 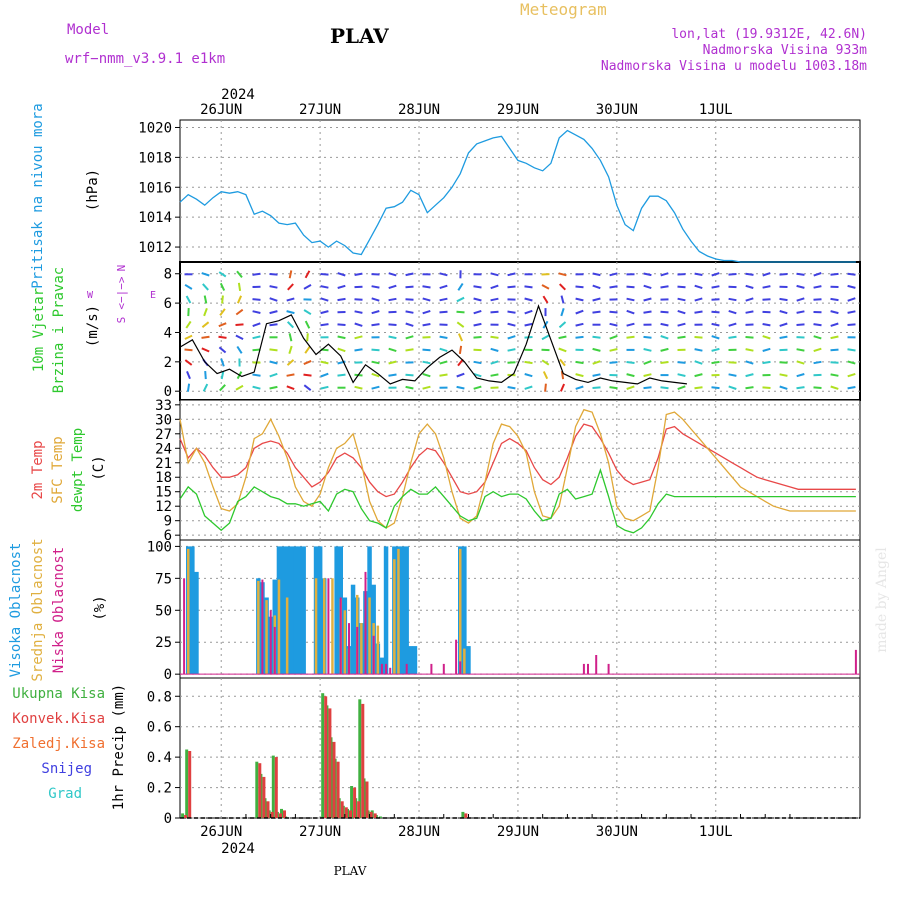 I want to click on model-elevation-label: Nadmorska Visina u modelu 1003.18m, so click(x=734, y=66).